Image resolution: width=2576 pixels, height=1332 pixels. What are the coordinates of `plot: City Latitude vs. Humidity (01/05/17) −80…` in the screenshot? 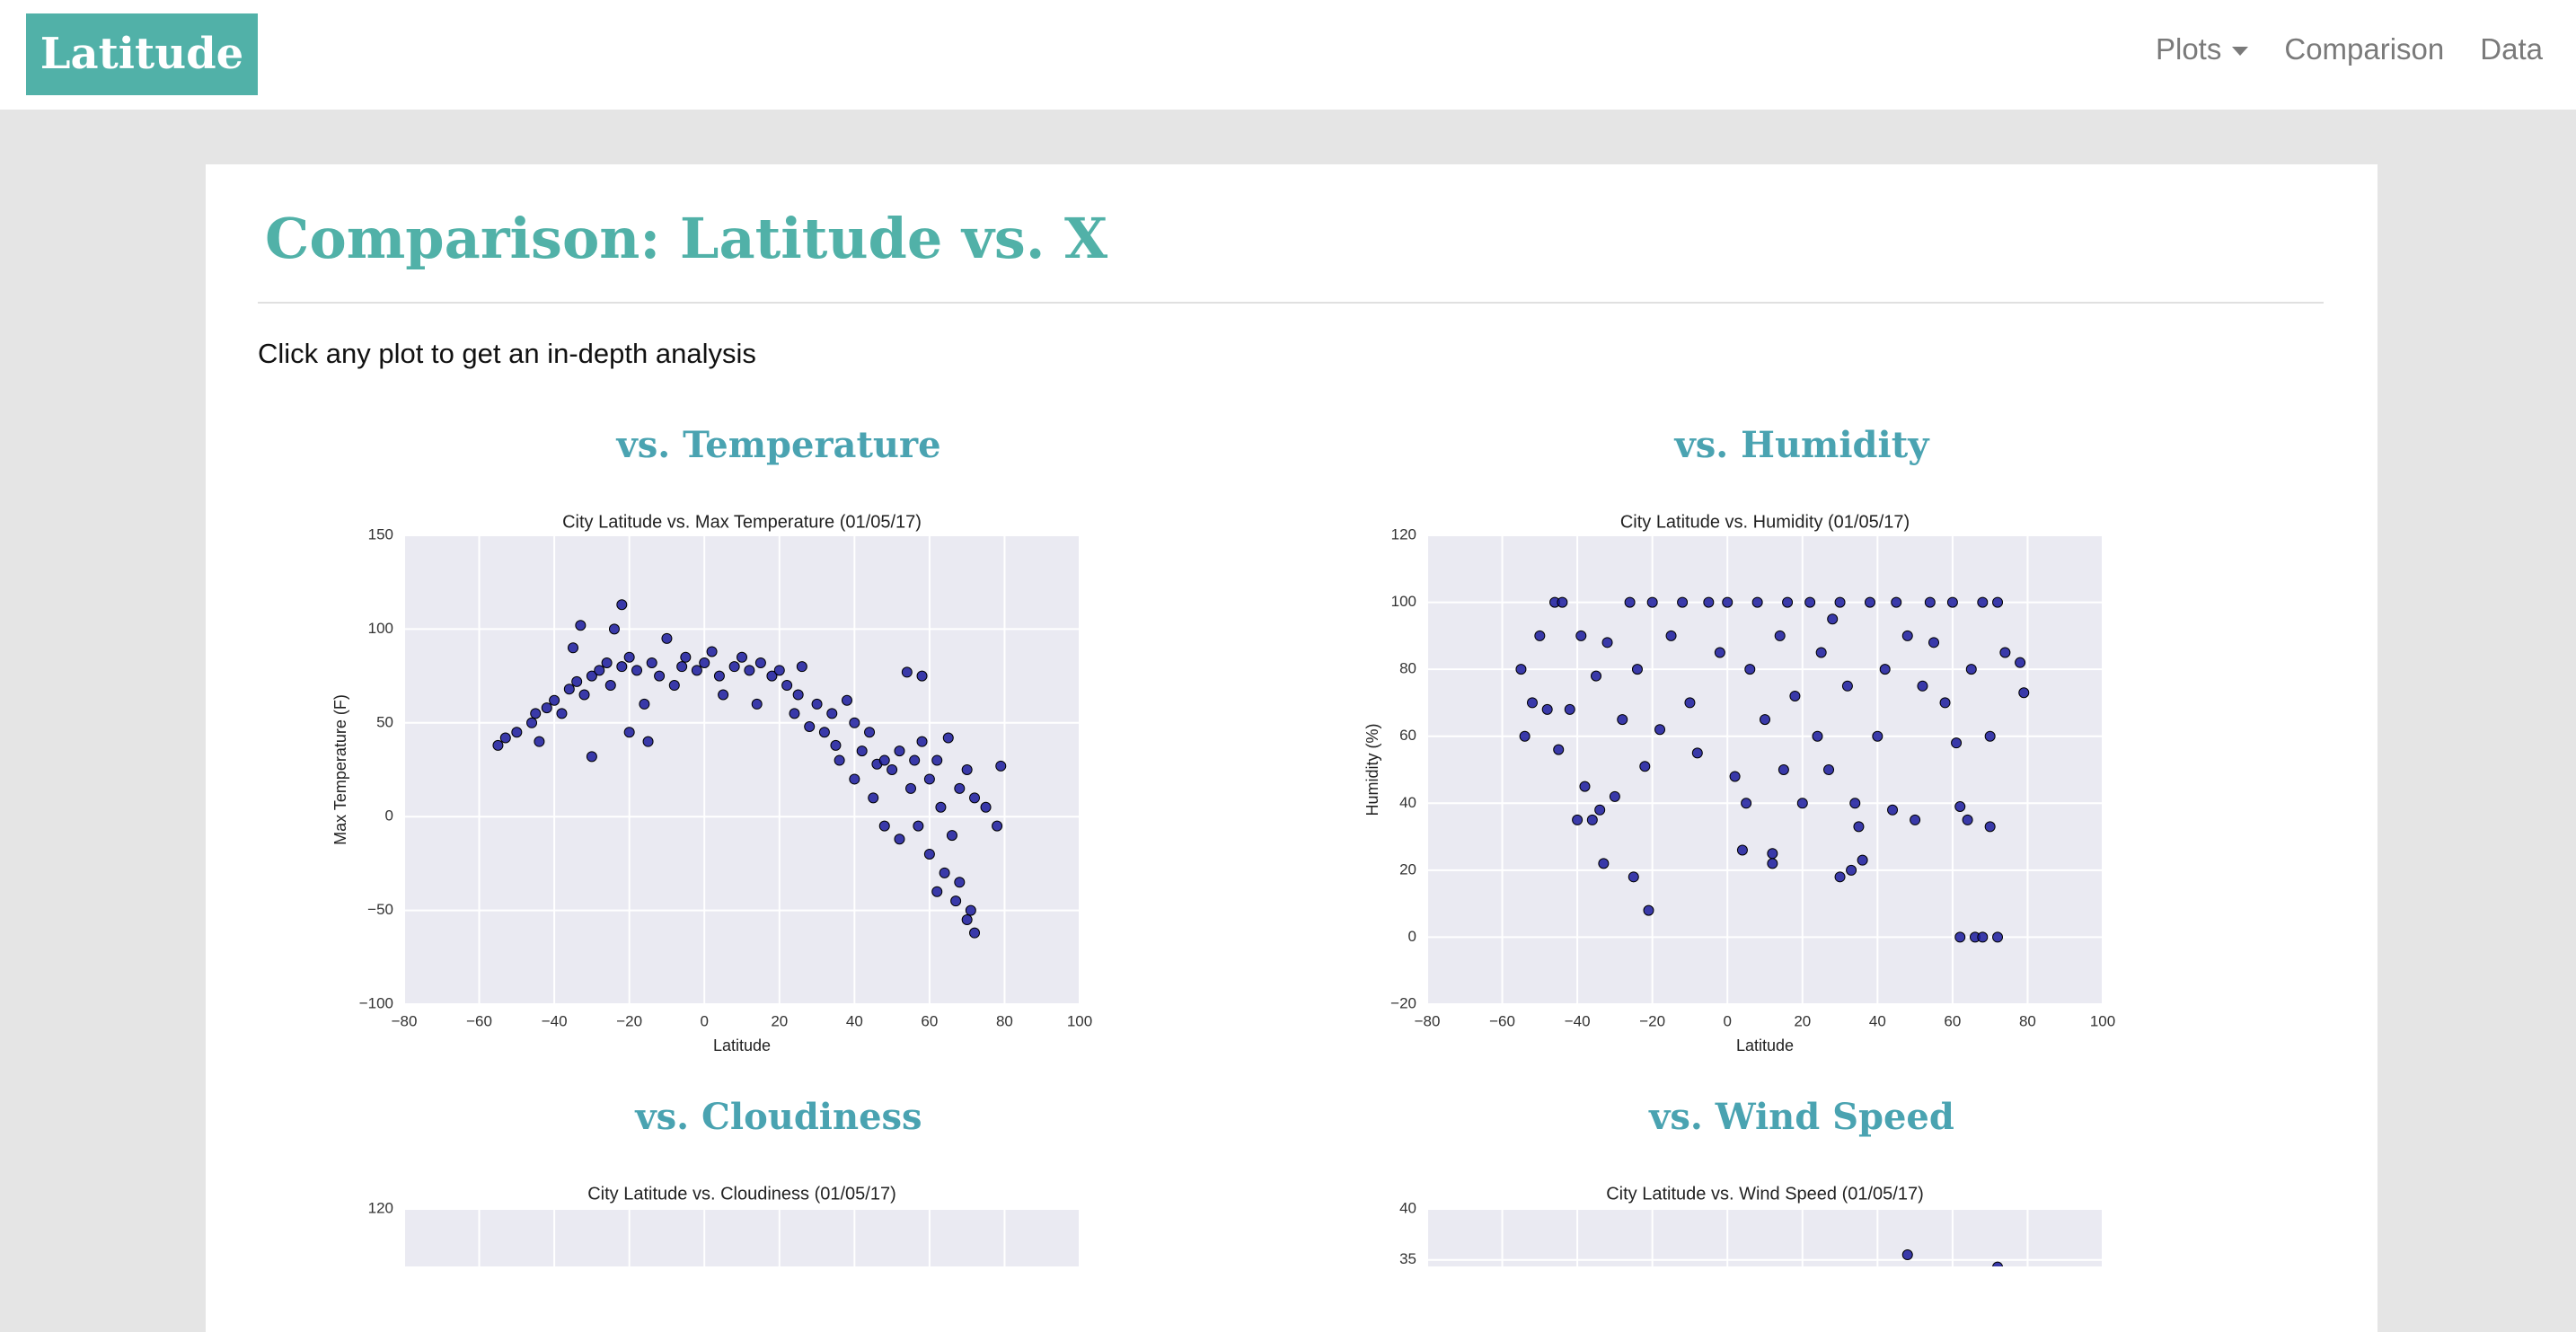 It's located at (1739, 783).